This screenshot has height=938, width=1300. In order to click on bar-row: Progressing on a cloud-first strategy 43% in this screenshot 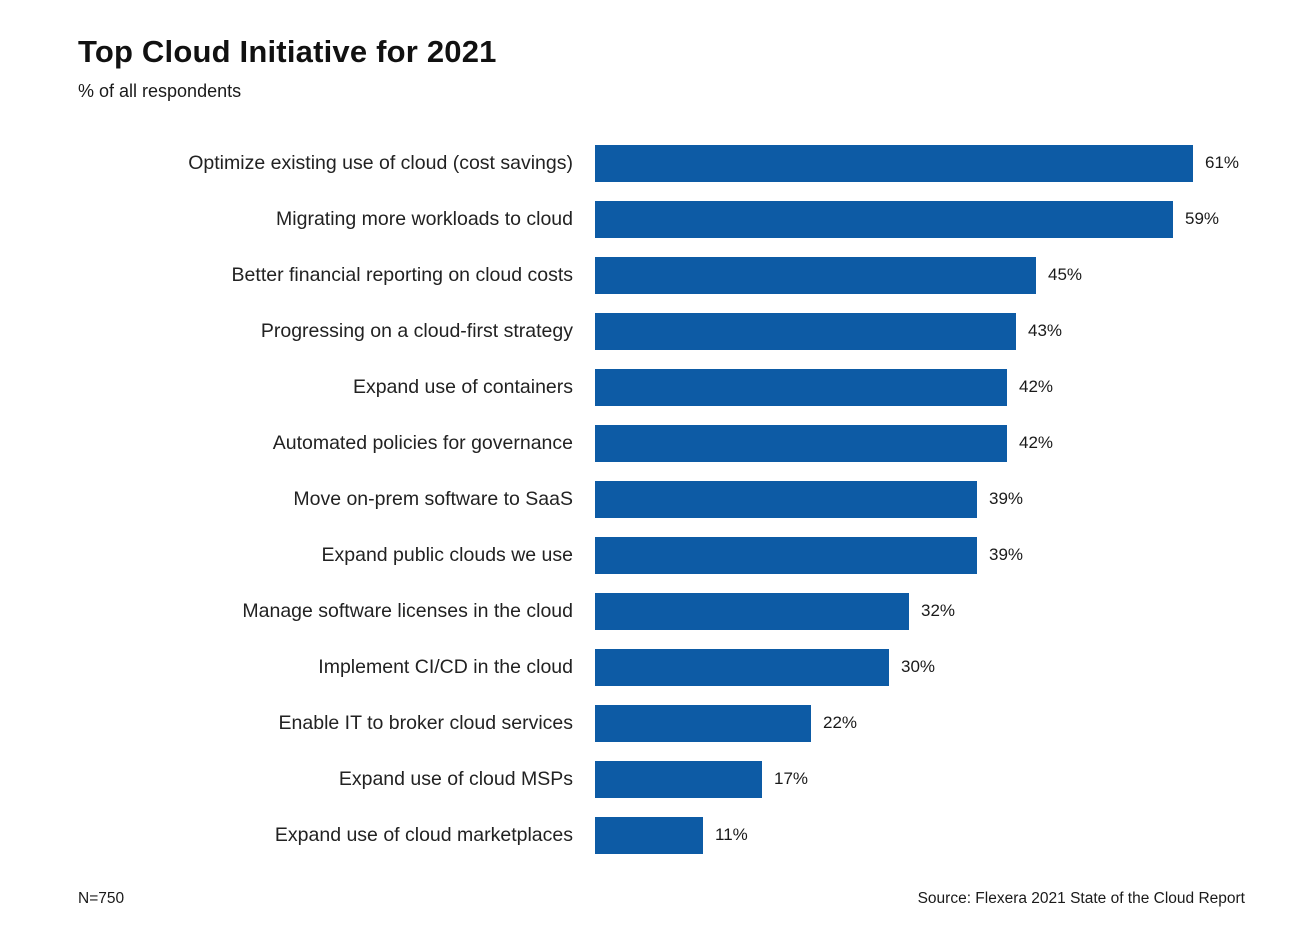, I will do `click(661, 331)`.